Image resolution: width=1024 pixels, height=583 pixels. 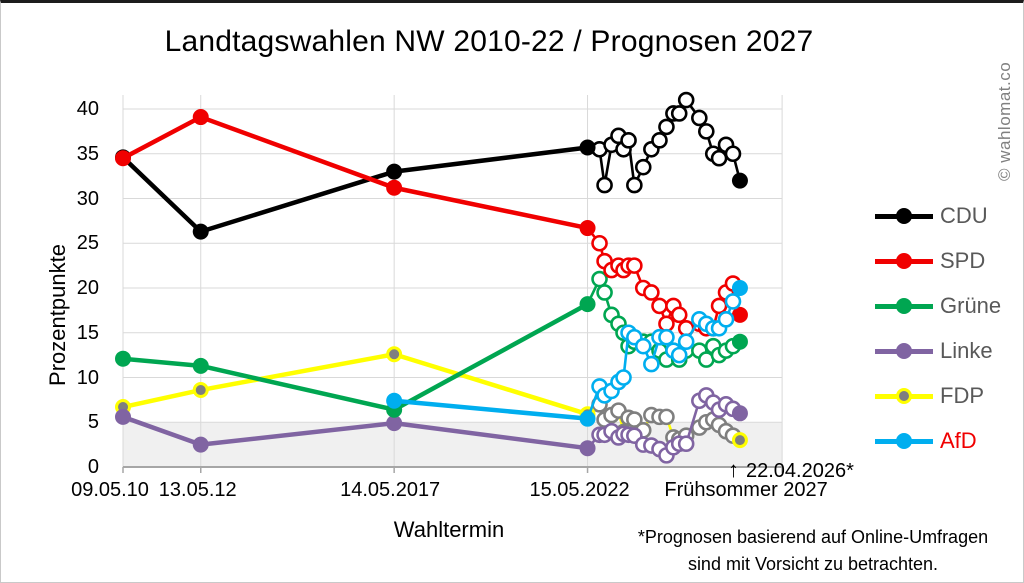 I want to click on gruene-line-marker-icon, so click(x=904, y=306).